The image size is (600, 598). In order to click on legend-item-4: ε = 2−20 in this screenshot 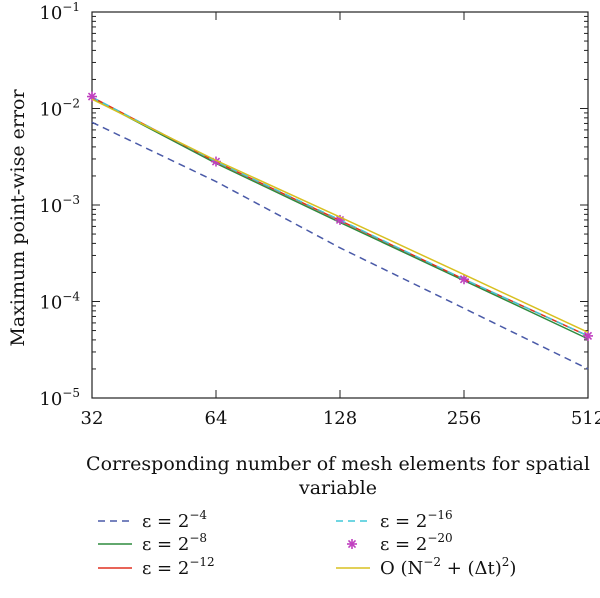, I will do `click(400, 543)`.